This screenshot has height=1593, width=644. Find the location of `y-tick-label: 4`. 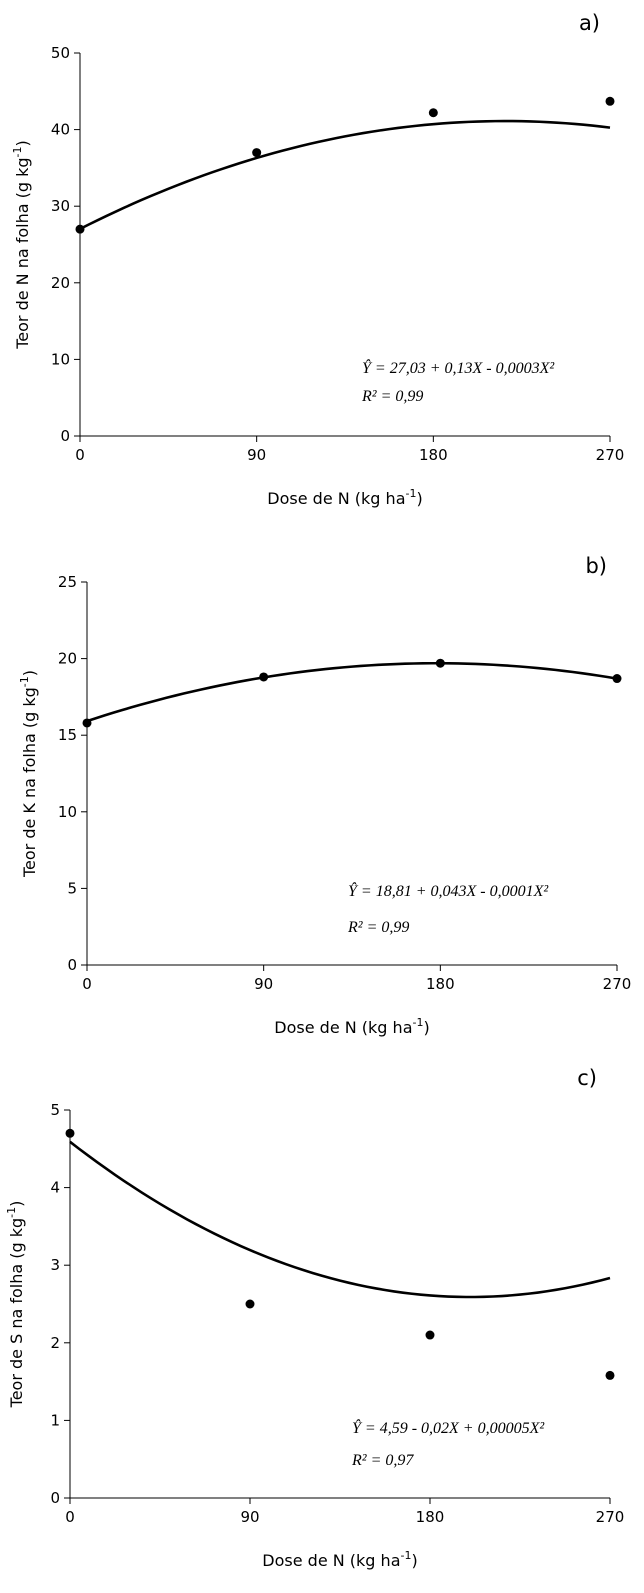

y-tick-label: 4 is located at coordinates (55, 1188).